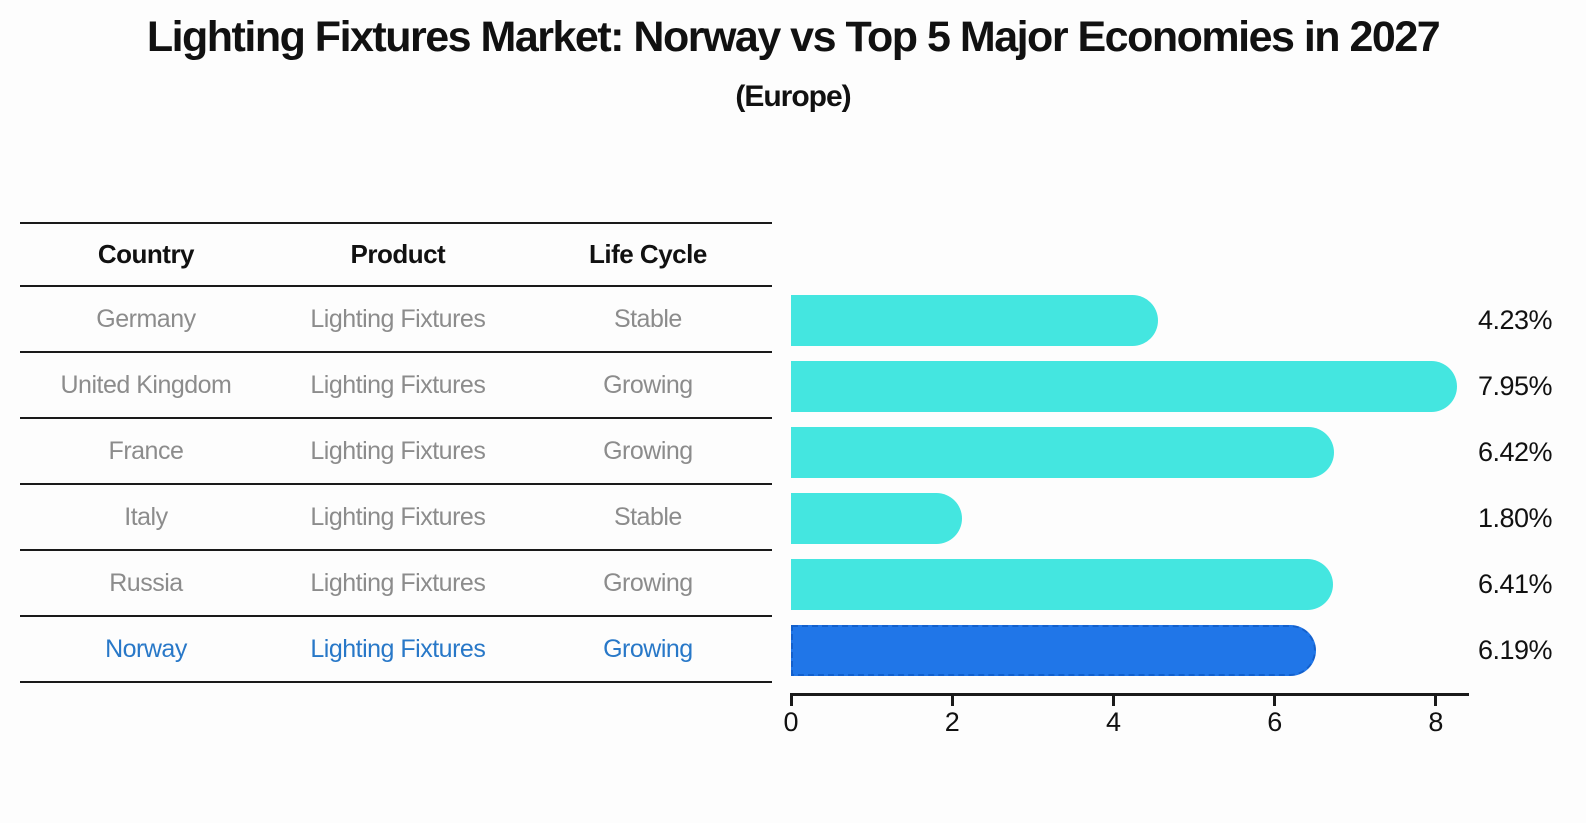 This screenshot has height=823, width=1586. Describe the element at coordinates (1130, 694) in the screenshot. I see `x-axis-line` at that location.